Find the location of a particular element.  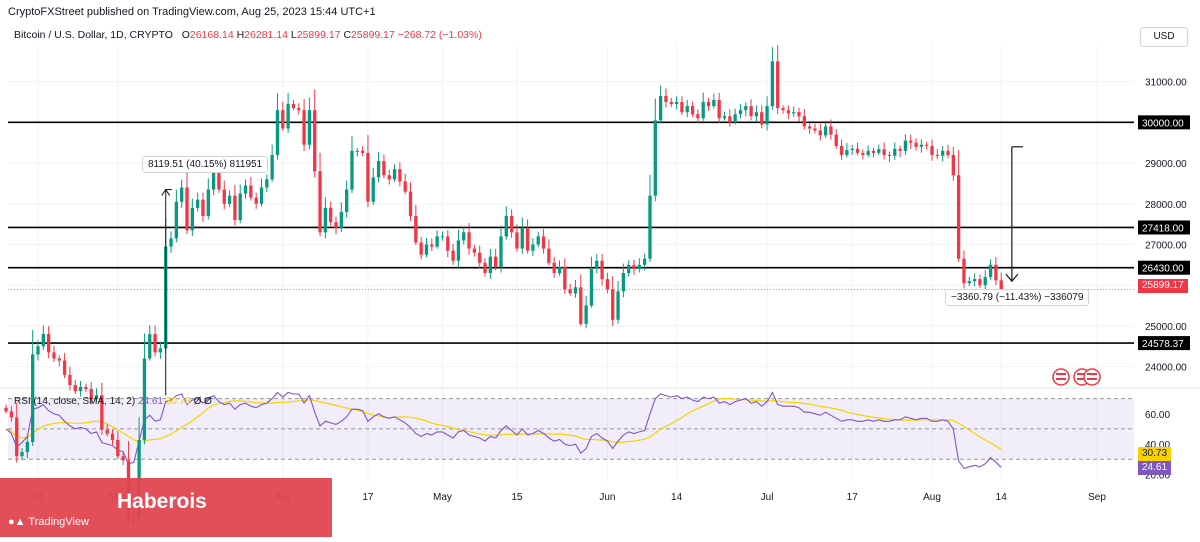

rsi-legend-value: 24.61 is located at coordinates (150, 401).